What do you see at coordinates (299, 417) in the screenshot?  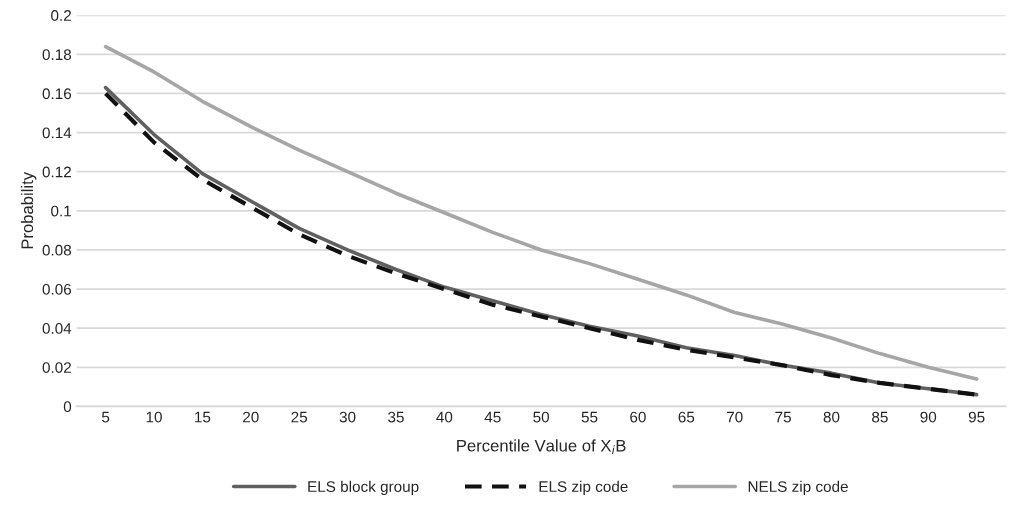 I see `x-tick-label: 25` at bounding box center [299, 417].